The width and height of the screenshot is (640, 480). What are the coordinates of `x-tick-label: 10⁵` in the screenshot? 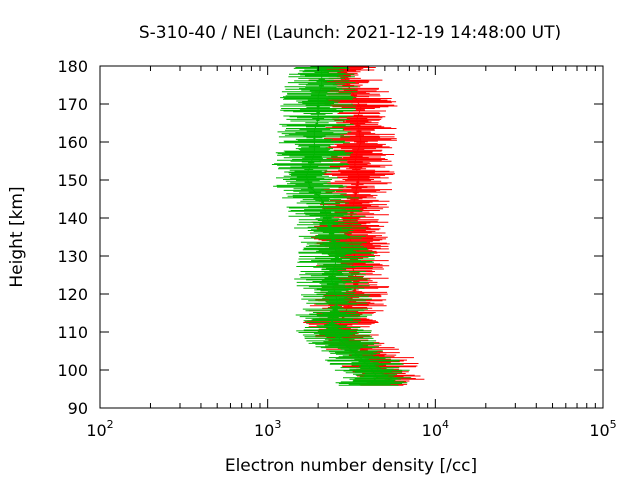 It's located at (602, 429).